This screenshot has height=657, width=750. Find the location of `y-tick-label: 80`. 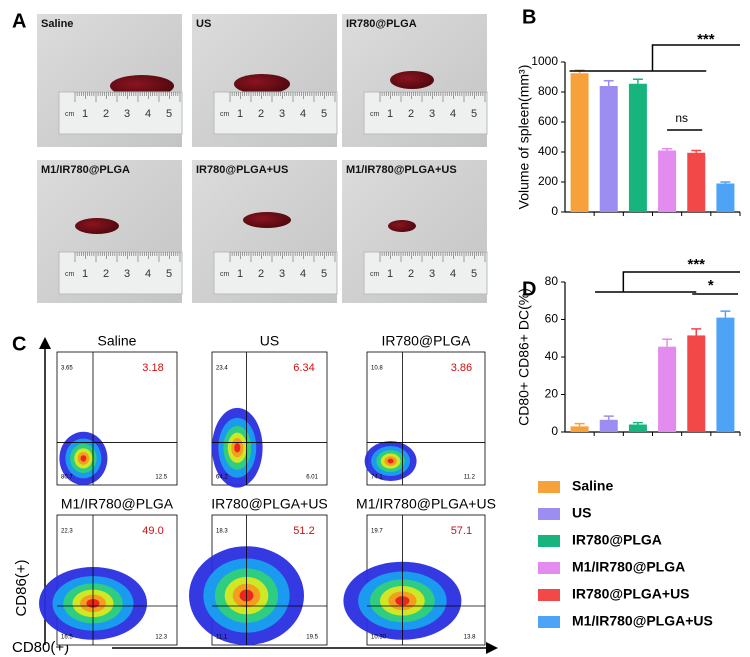

y-tick-label: 80 is located at coordinates (552, 281).